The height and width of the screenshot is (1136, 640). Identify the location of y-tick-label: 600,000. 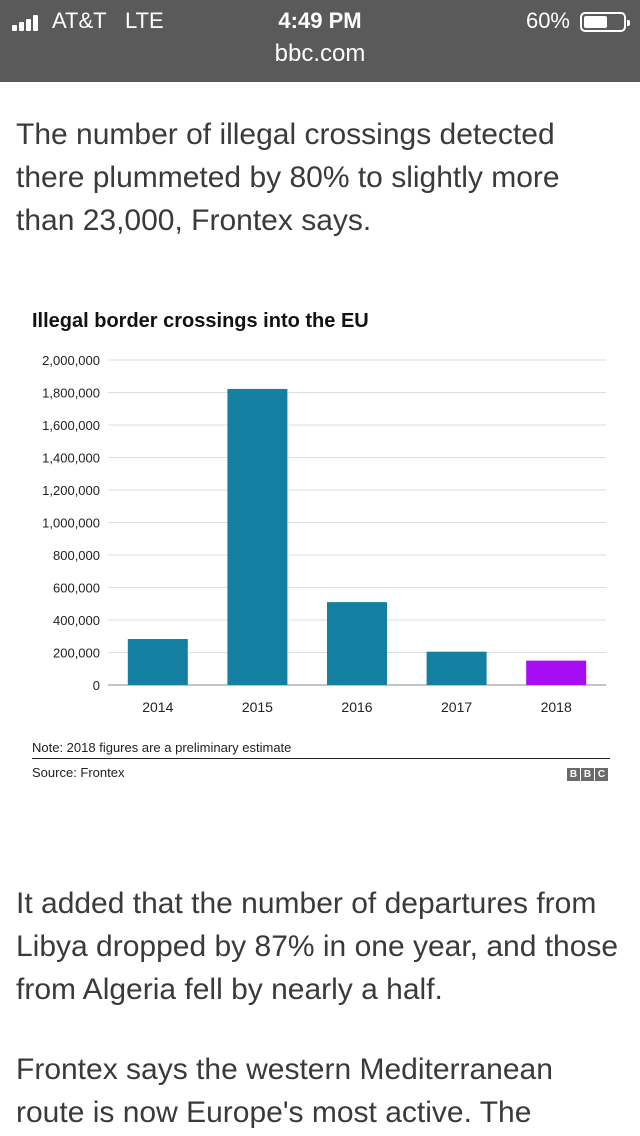
(76, 588).